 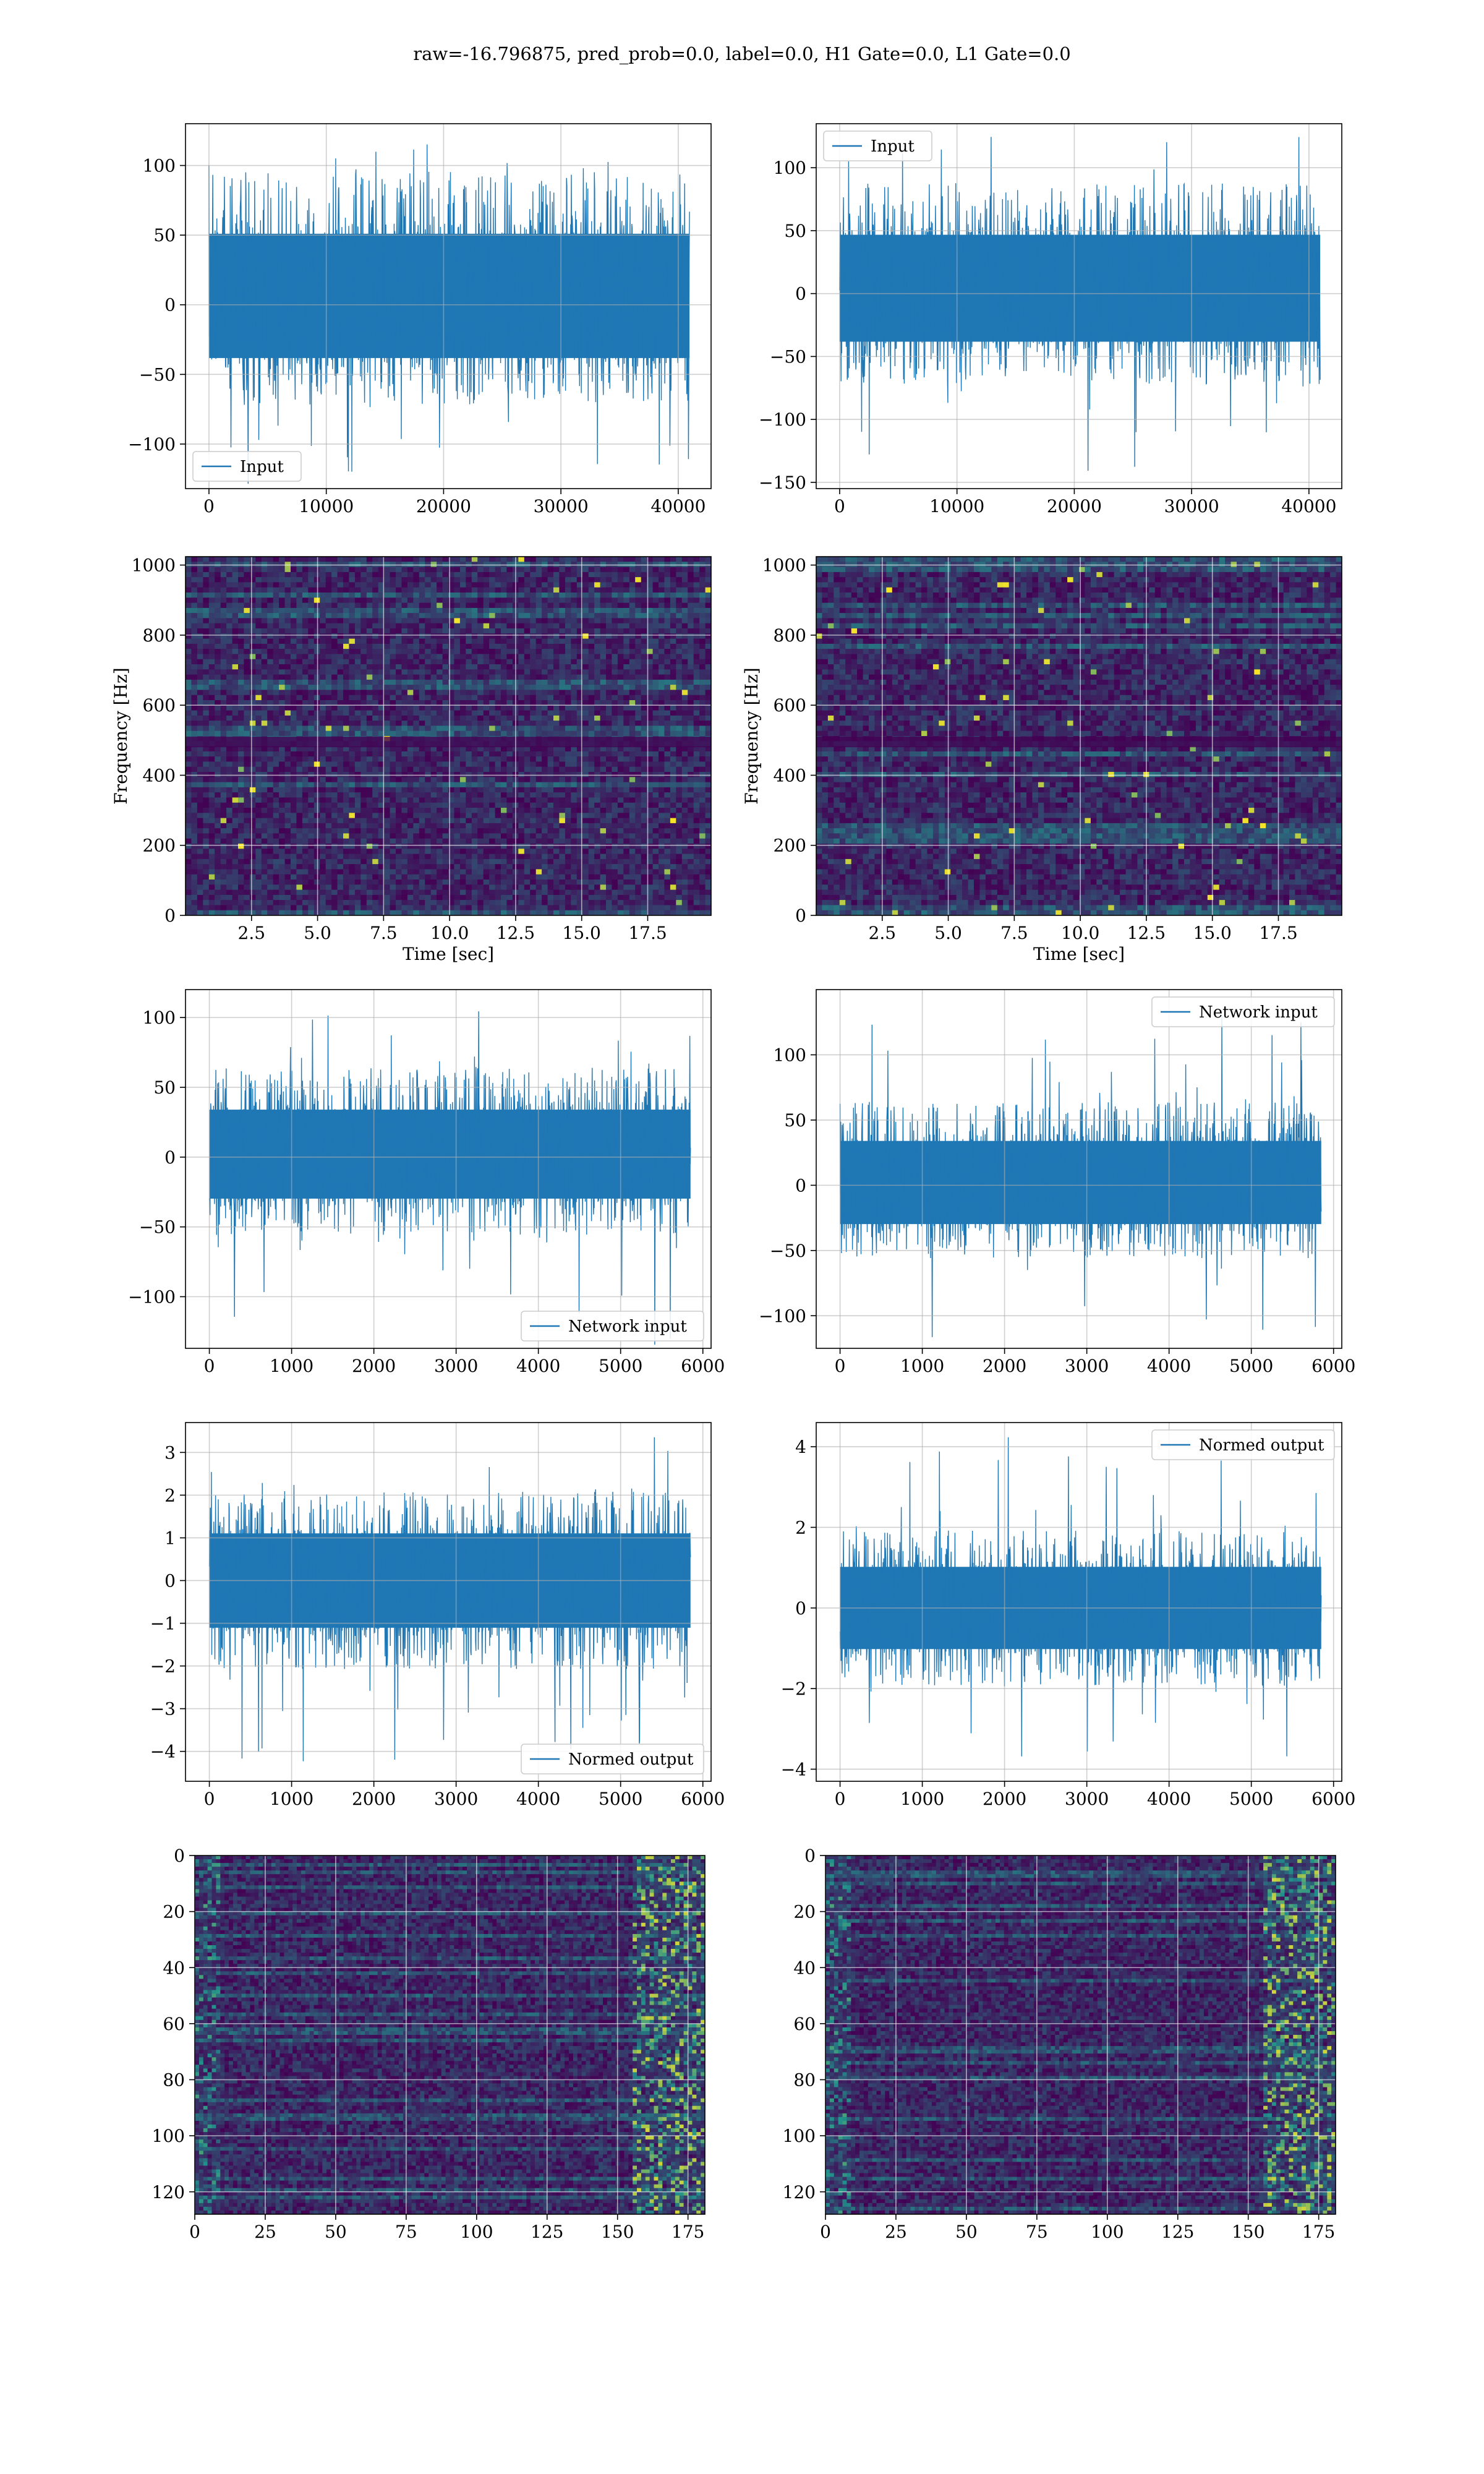 What do you see at coordinates (265, 2232) in the screenshot?
I see `x-tick-label: 25` at bounding box center [265, 2232].